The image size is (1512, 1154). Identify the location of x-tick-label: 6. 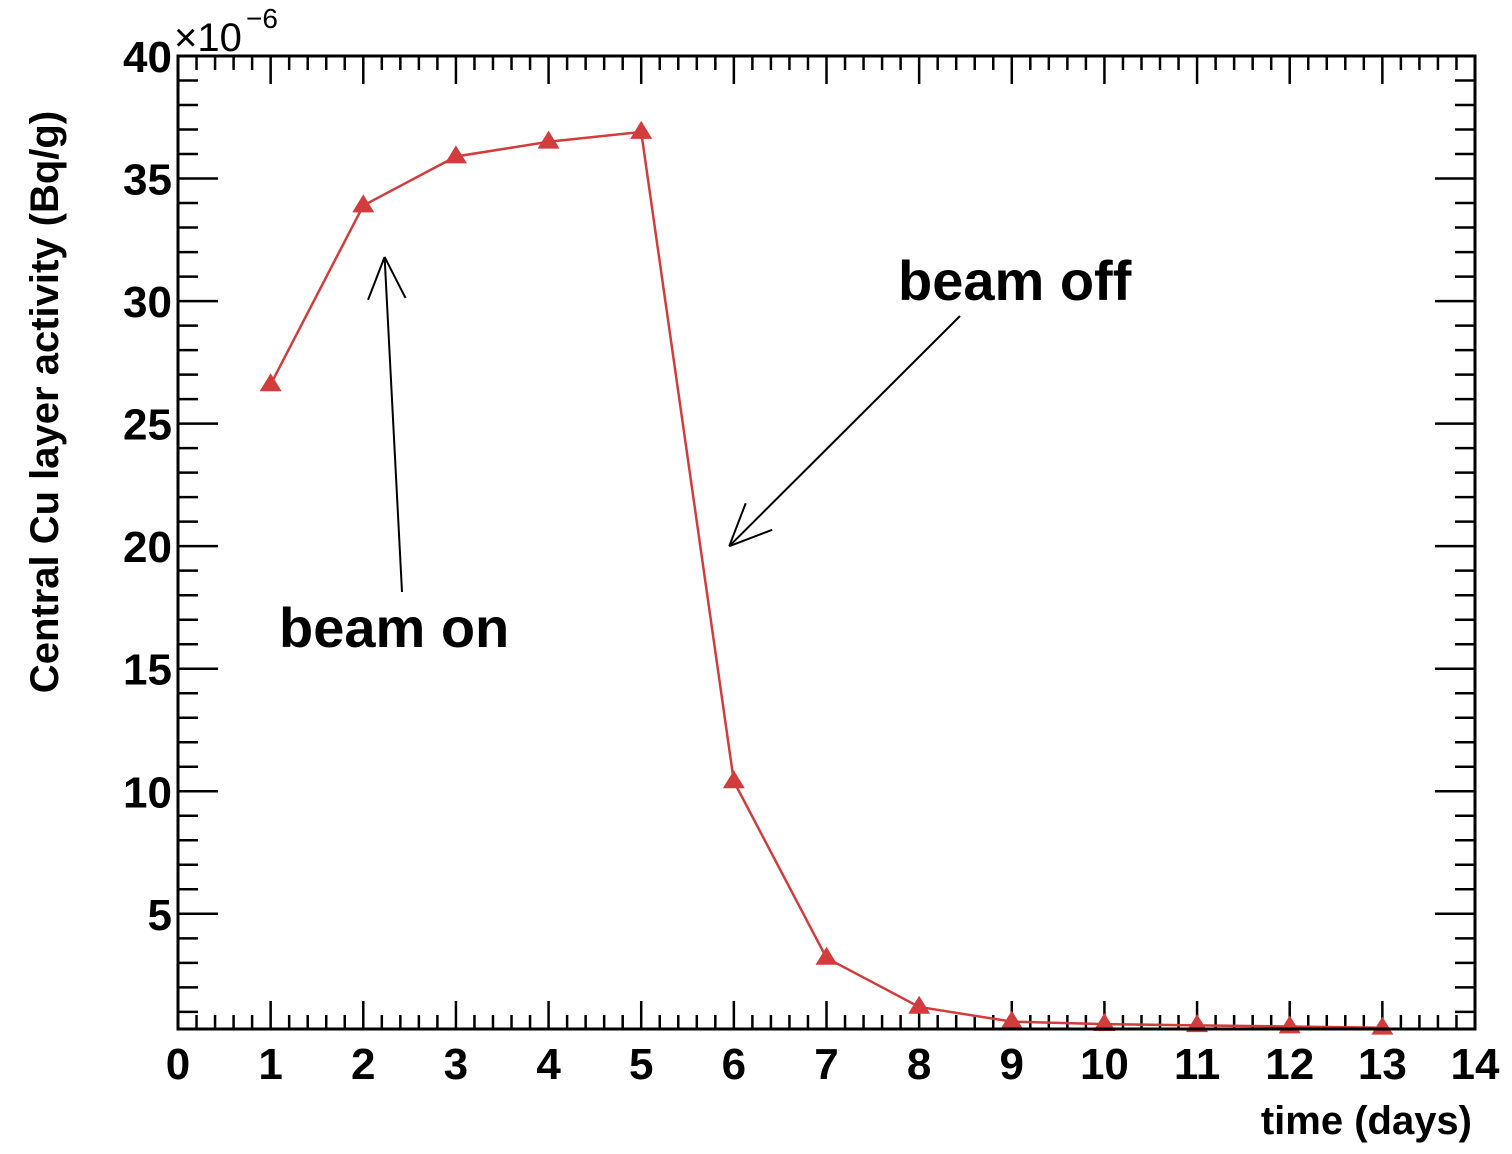
(734, 1064).